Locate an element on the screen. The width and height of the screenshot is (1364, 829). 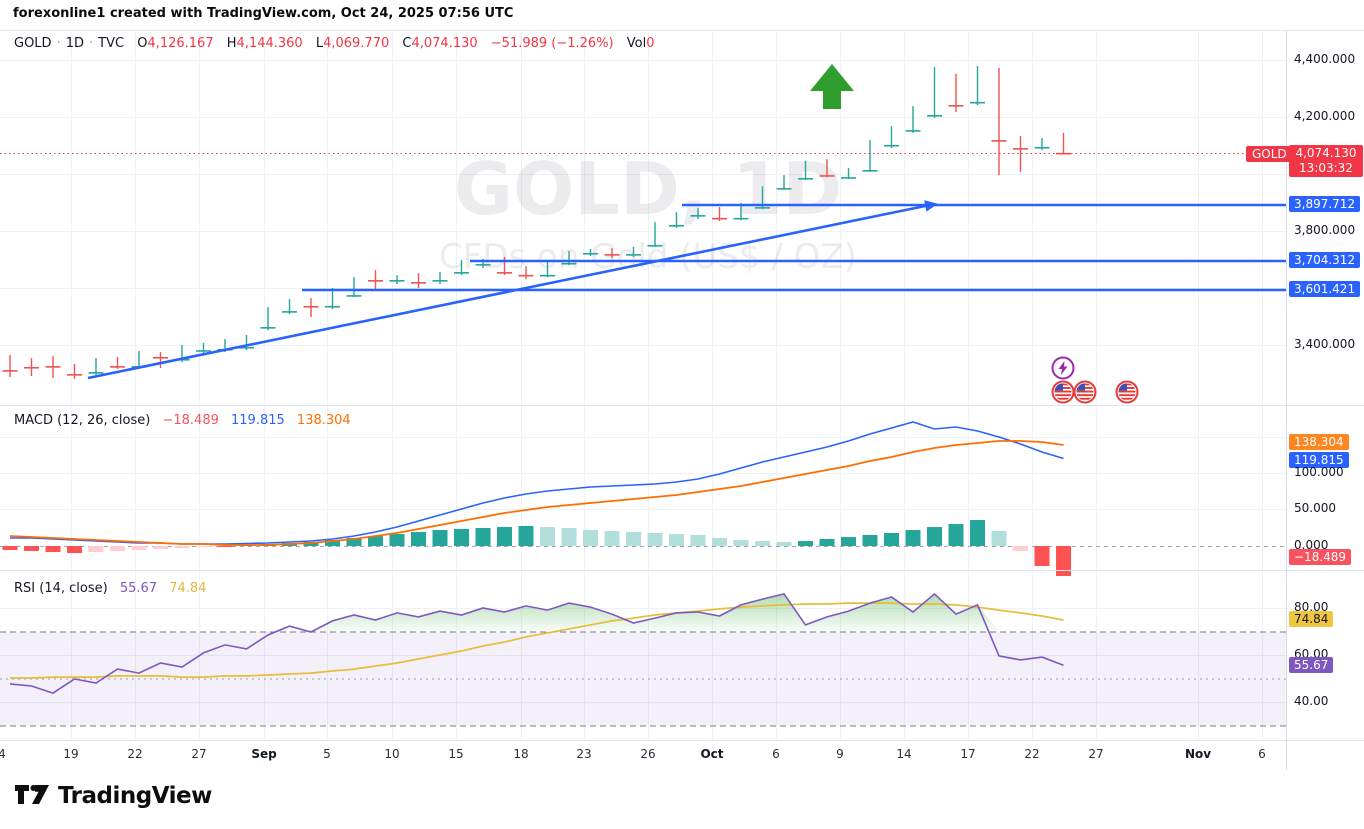
close-value: 4,074.130 is located at coordinates (444, 43).